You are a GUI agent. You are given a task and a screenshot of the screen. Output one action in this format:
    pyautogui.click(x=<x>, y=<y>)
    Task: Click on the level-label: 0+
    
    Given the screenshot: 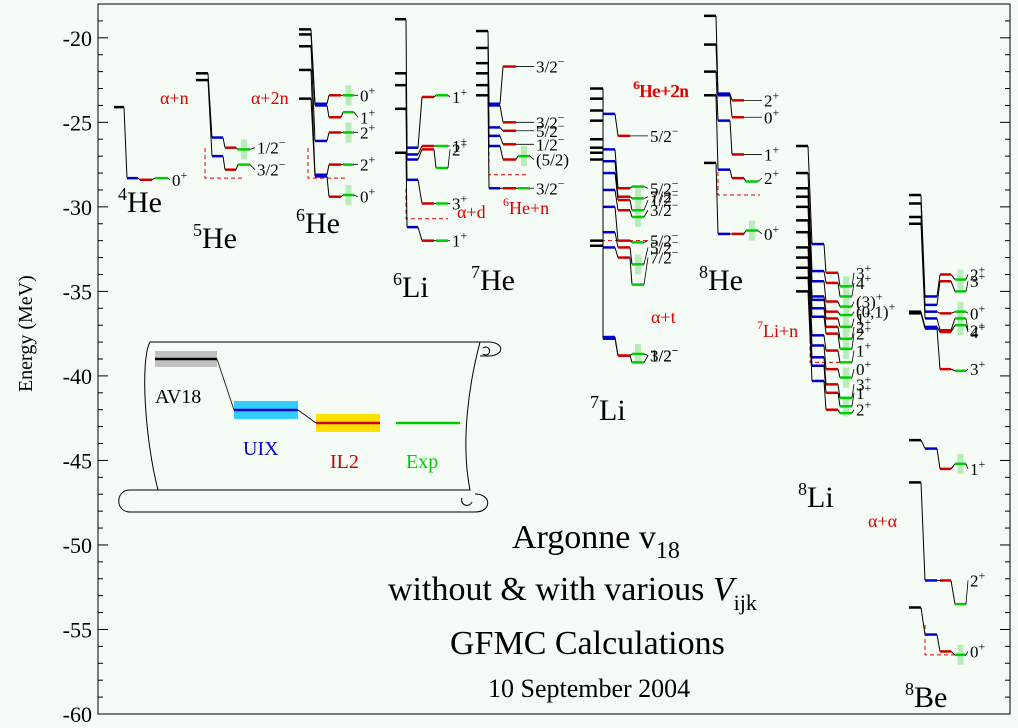 What is the action you would take?
    pyautogui.click(x=772, y=116)
    